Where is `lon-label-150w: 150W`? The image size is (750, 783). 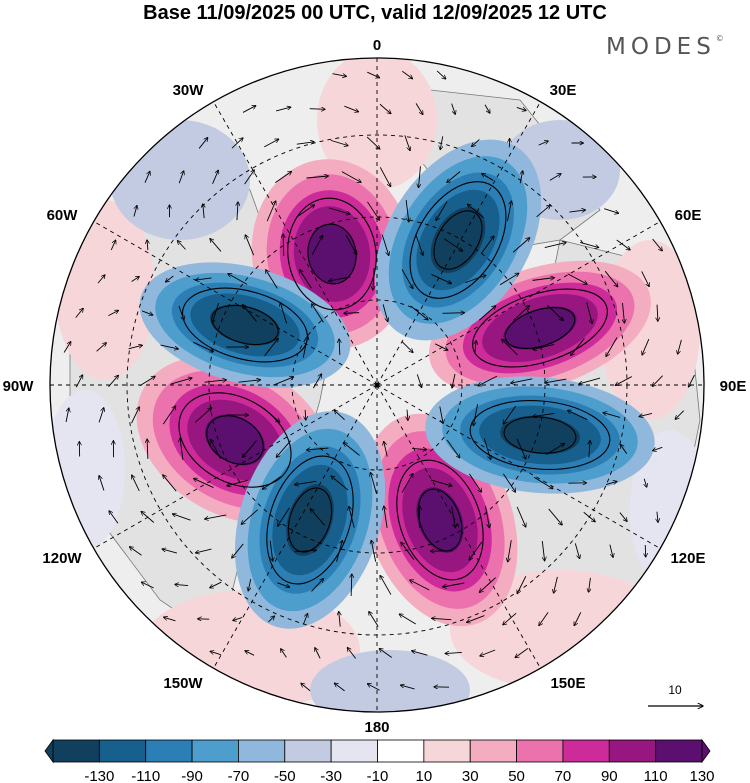
lon-label-150w: 150W is located at coordinates (183, 683).